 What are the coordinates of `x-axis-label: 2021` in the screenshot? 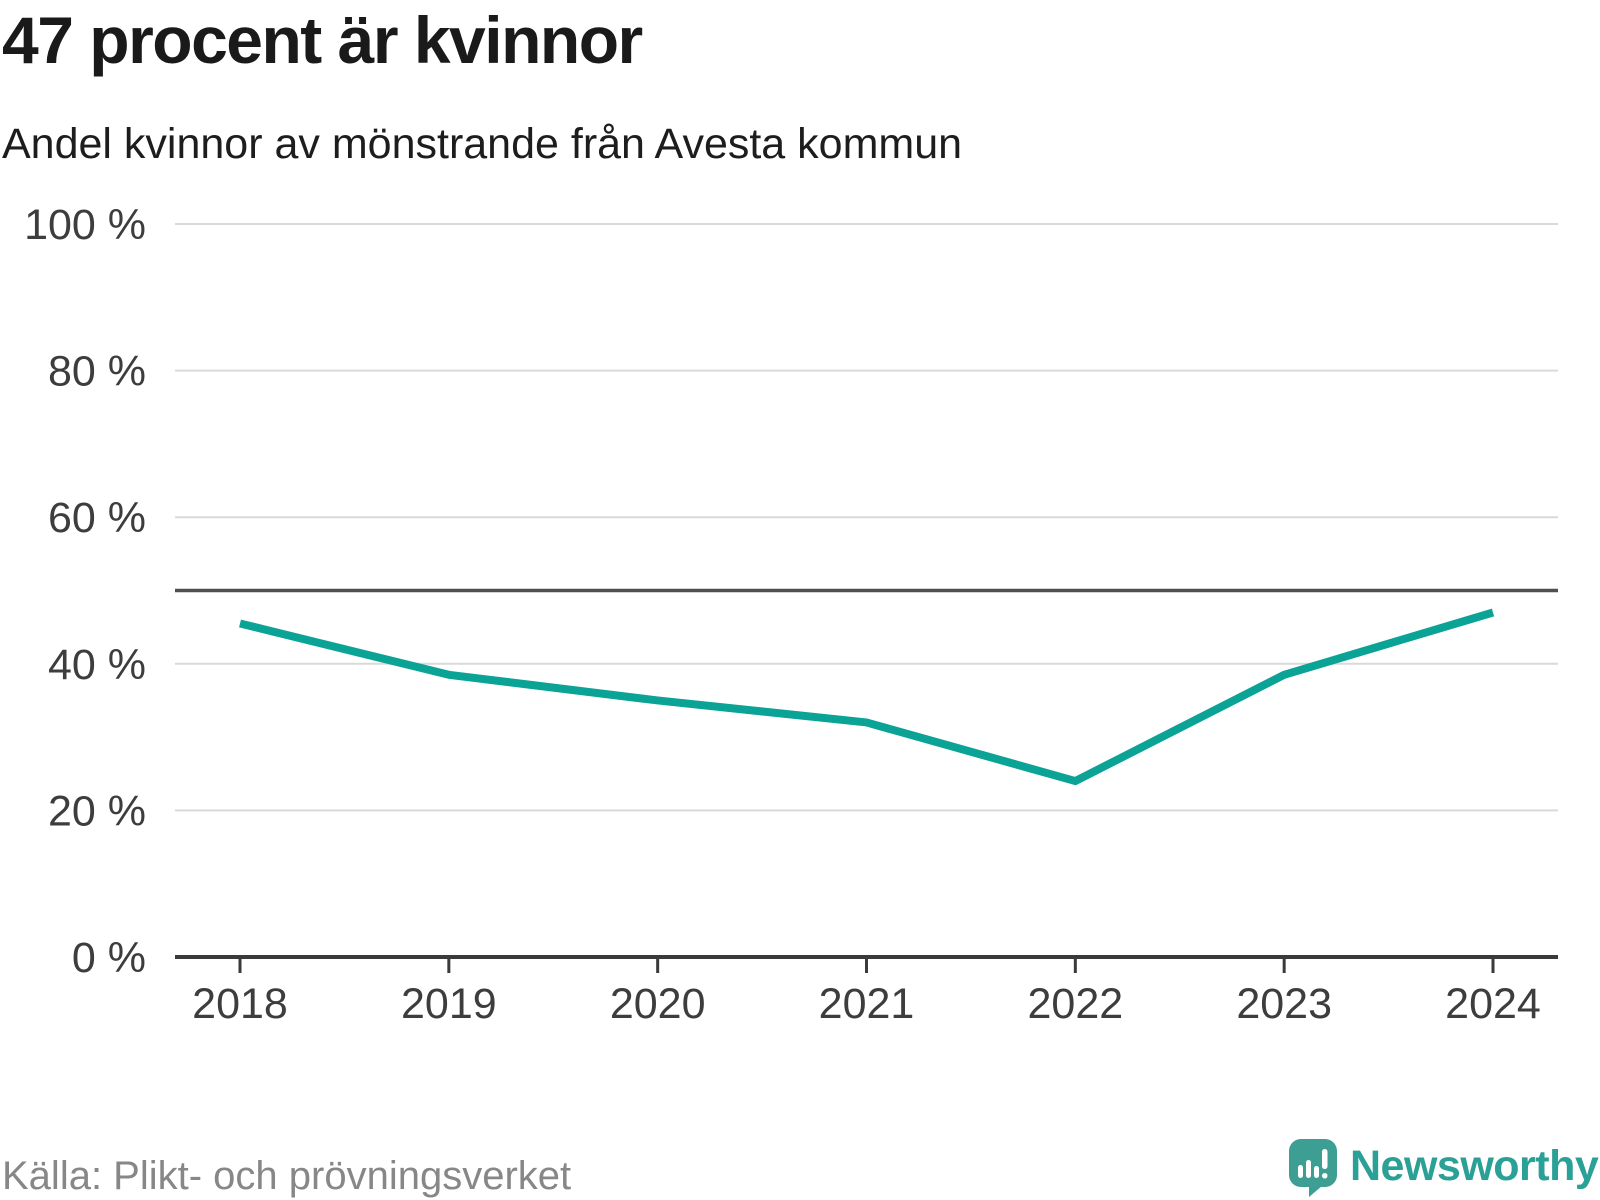 It's located at (867, 1004).